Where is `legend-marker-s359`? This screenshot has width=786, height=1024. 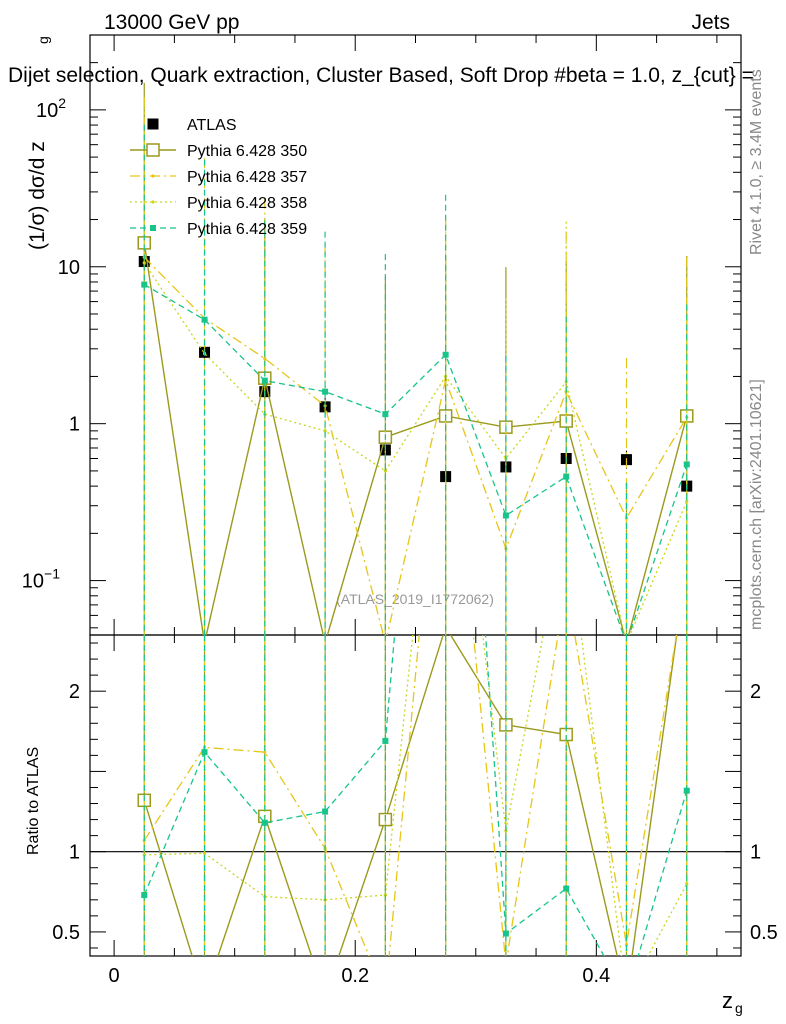
legend-marker-s359 is located at coordinates (153, 228).